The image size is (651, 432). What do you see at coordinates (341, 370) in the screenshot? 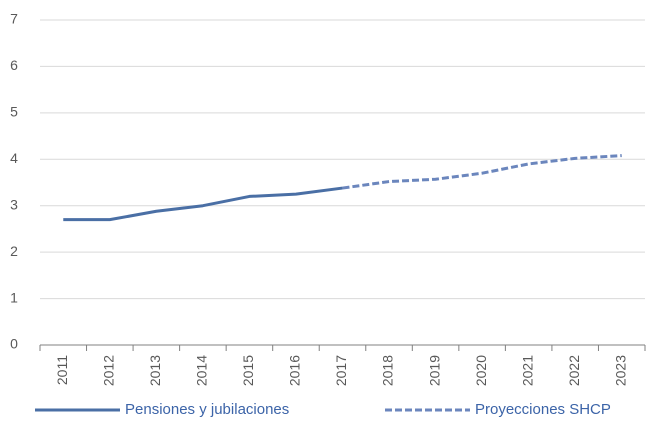
I see `x-tick-label: 2017` at bounding box center [341, 370].